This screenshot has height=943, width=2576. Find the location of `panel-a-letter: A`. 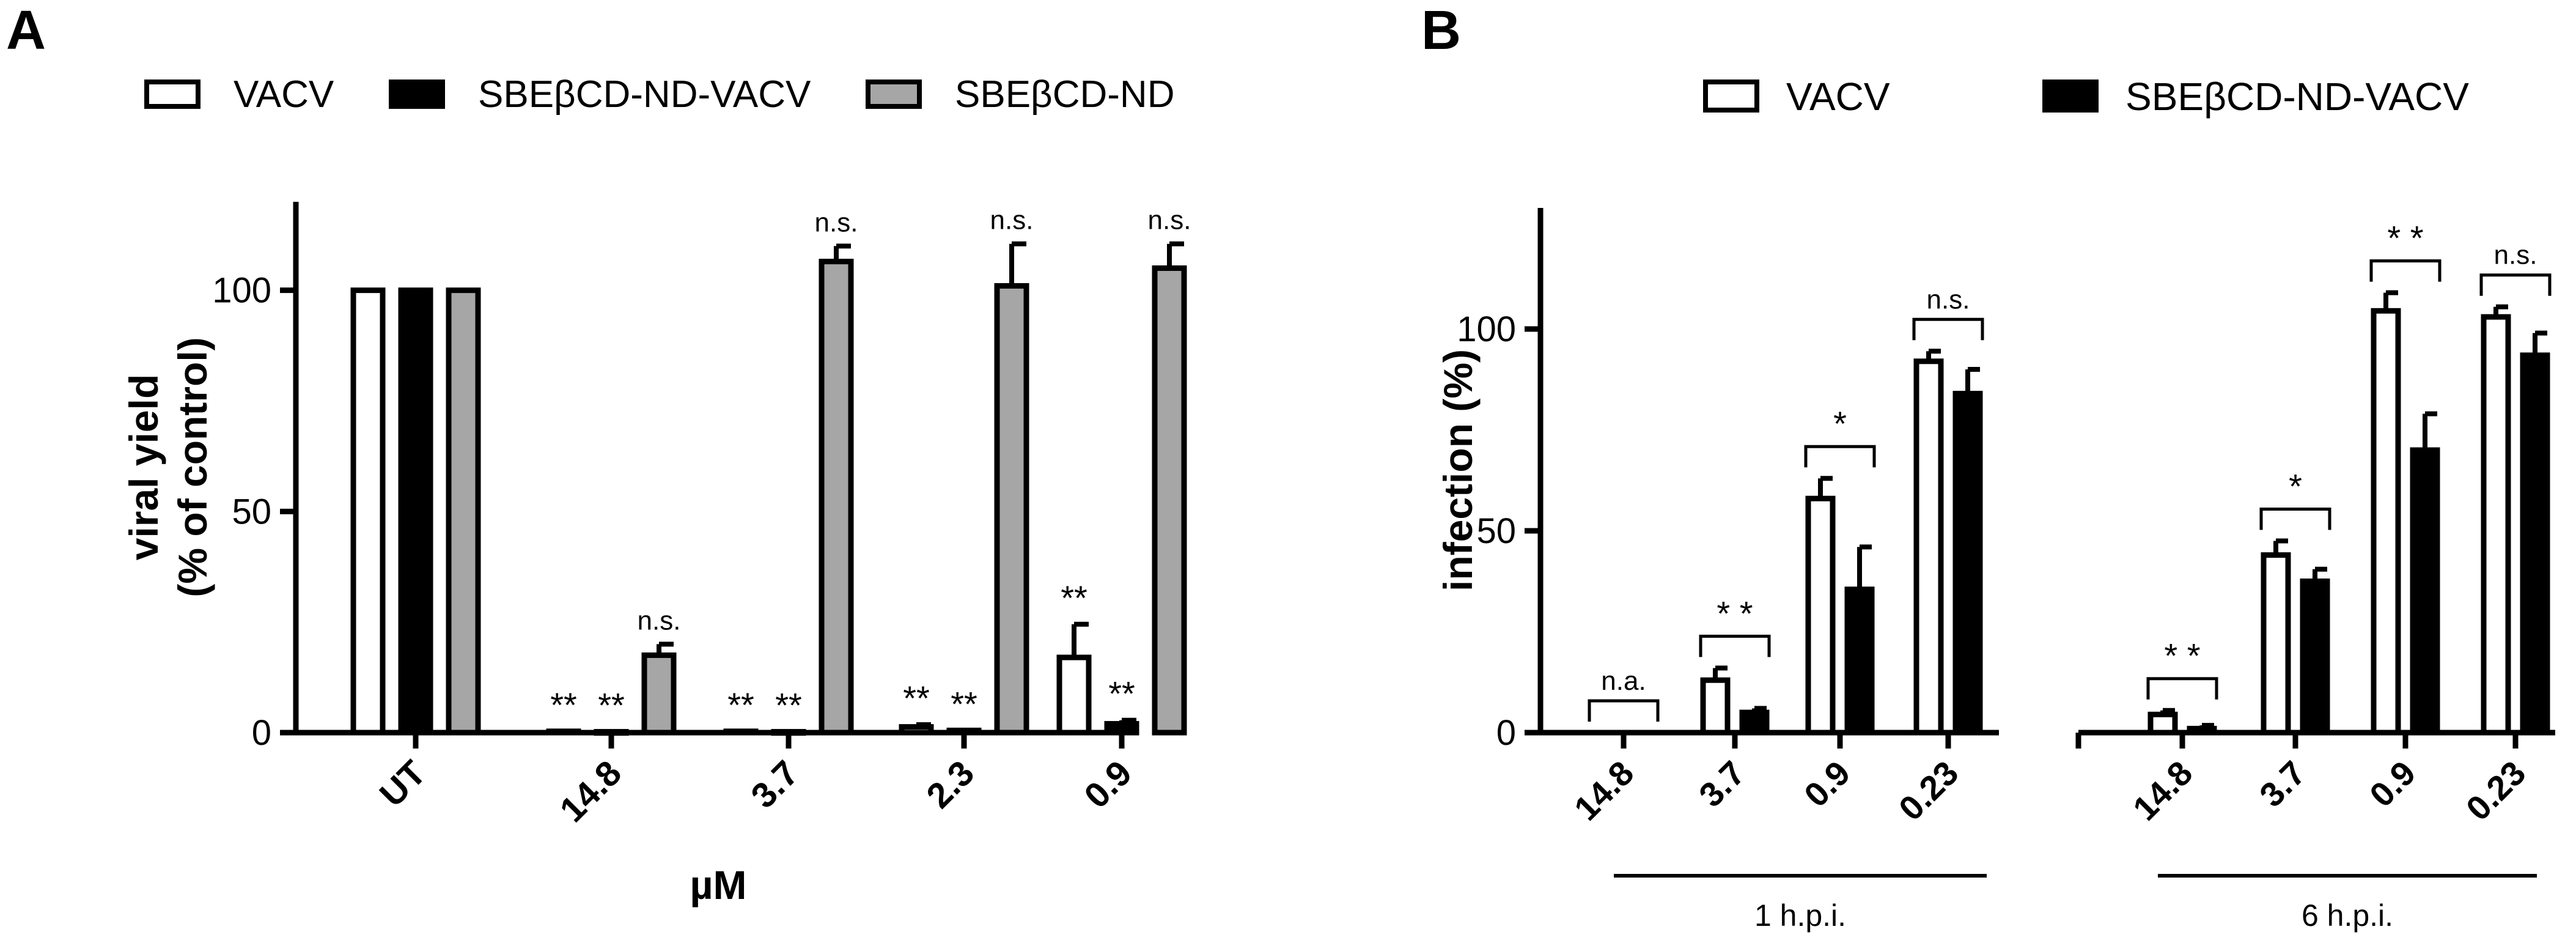

panel-a-letter: A is located at coordinates (26, 30).